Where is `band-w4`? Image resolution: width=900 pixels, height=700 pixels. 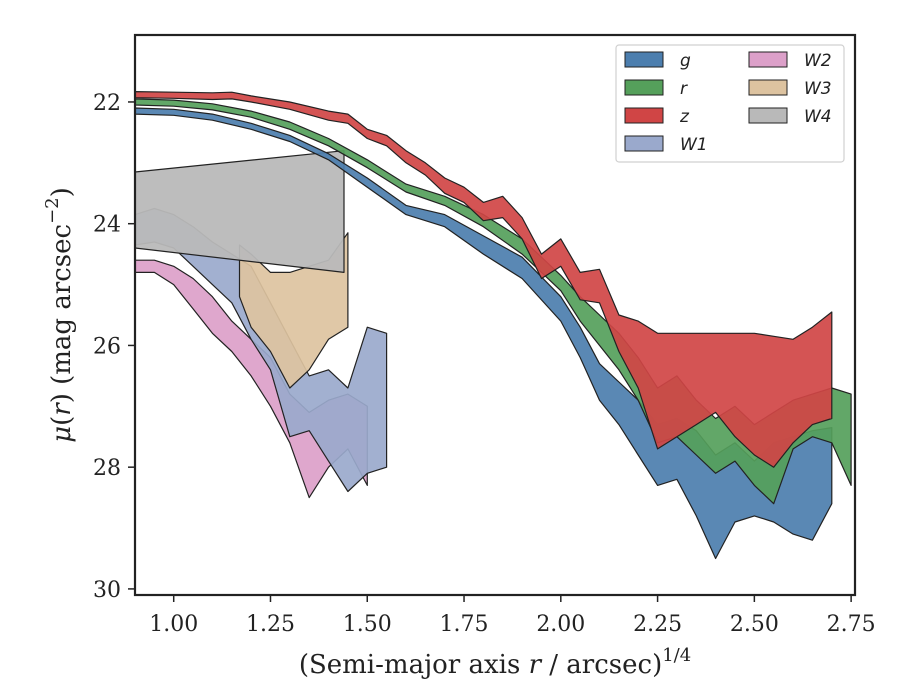
band-w4 is located at coordinates (240, 211).